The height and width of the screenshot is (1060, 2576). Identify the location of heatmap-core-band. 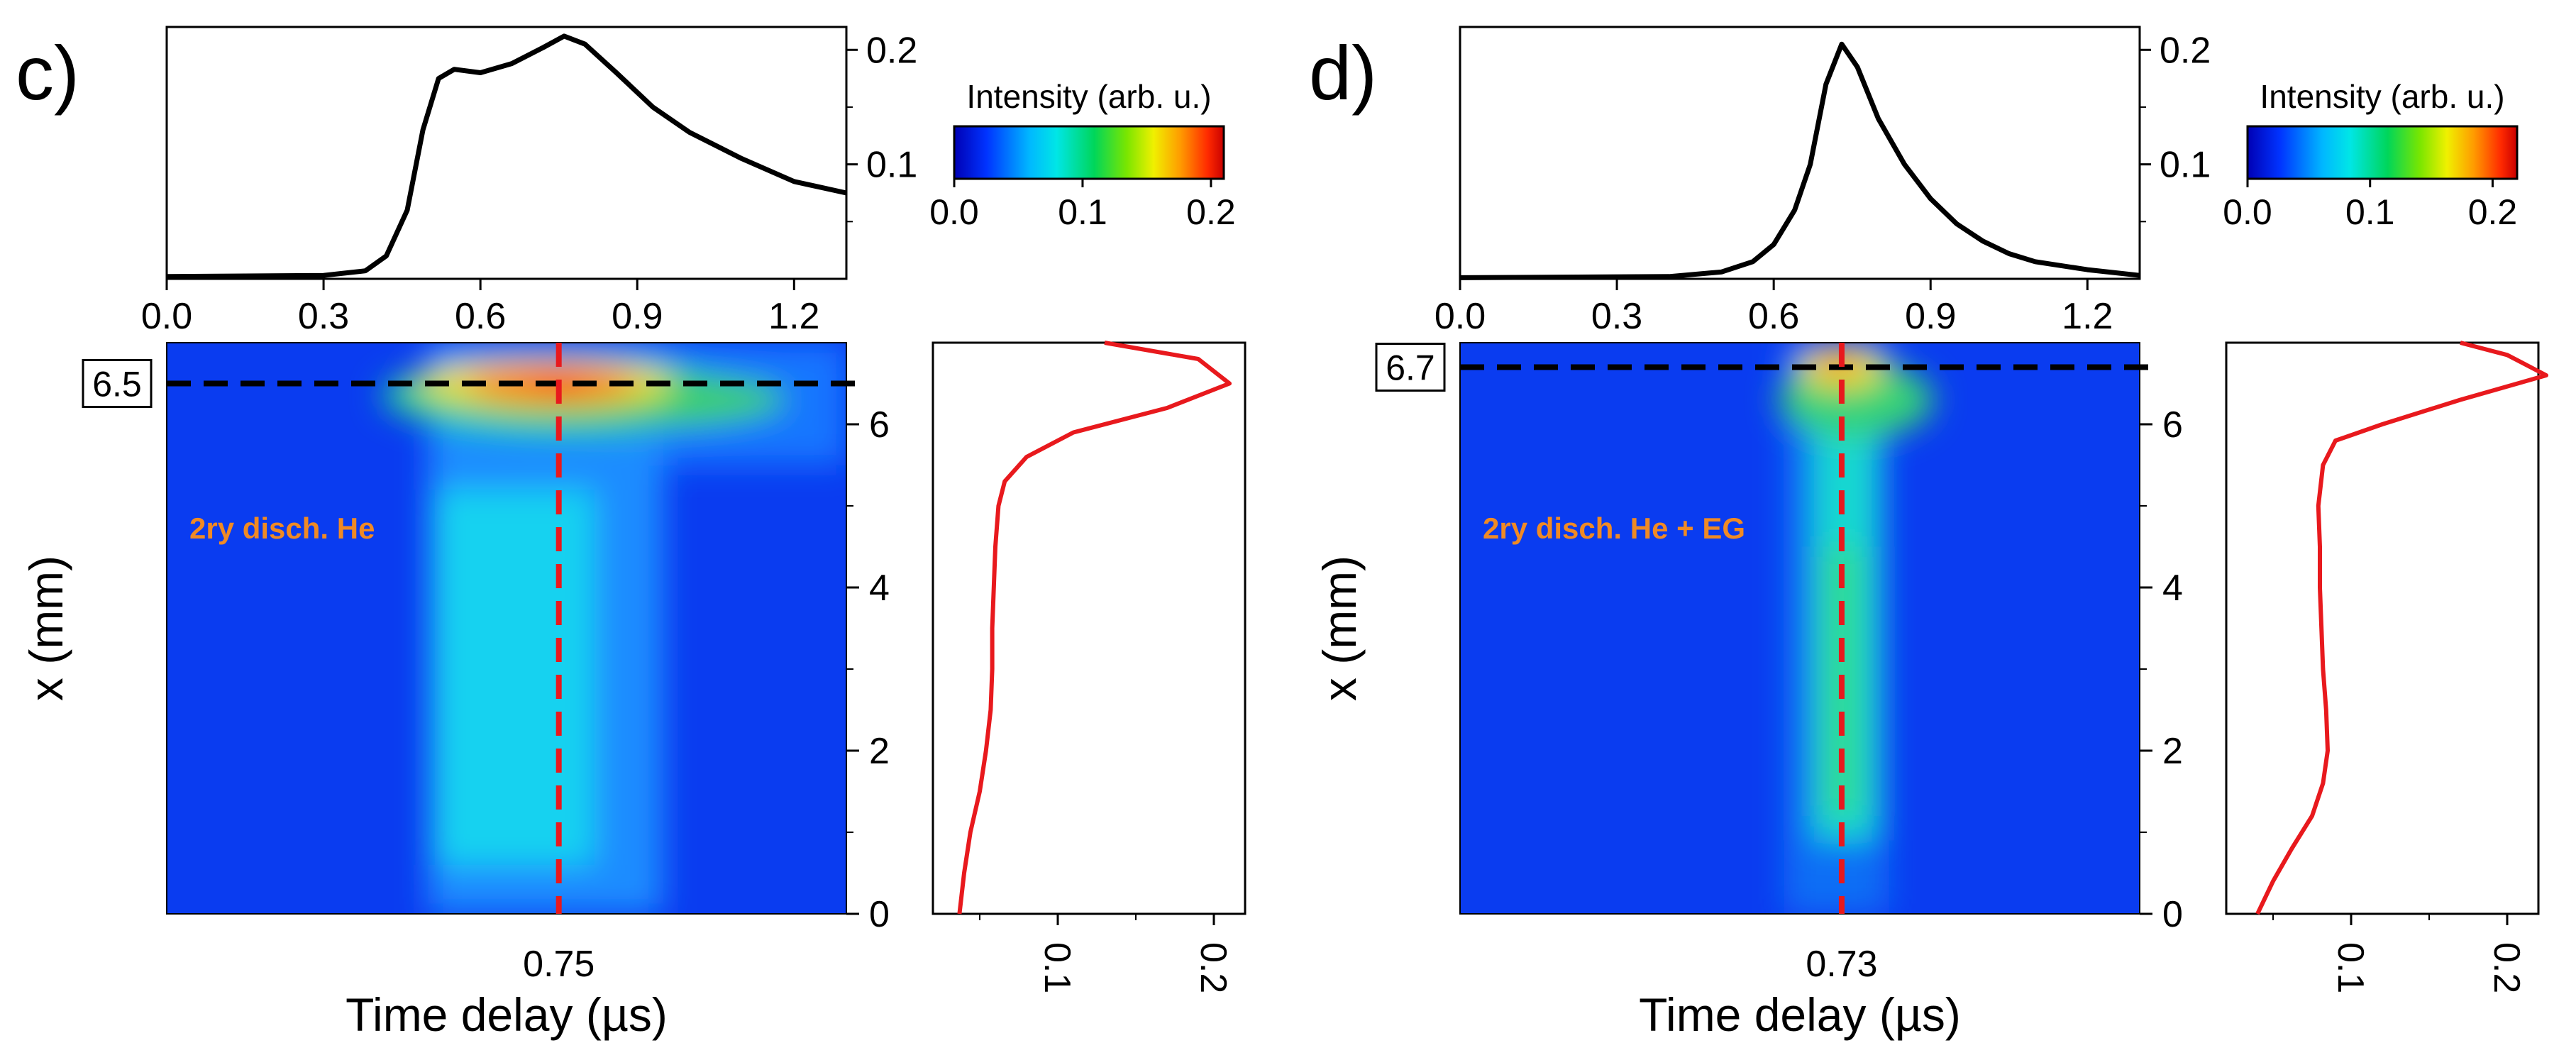
(515, 677).